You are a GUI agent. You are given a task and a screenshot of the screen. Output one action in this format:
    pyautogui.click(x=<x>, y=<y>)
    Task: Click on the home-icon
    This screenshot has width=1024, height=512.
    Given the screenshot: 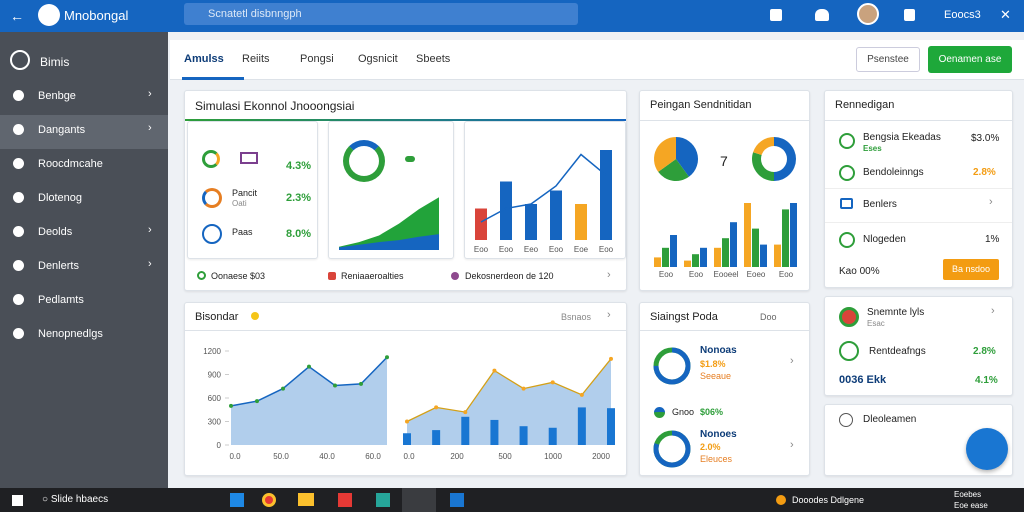 What is the action you would take?
    pyautogui.click(x=776, y=15)
    